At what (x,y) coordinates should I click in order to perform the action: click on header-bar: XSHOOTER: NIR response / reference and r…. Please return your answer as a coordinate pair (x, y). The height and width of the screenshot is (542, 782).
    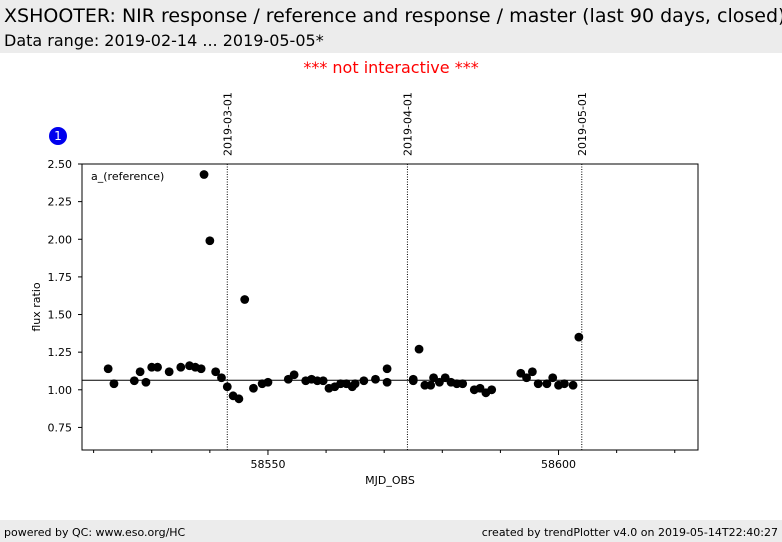
    Looking at the image, I should click on (391, 26).